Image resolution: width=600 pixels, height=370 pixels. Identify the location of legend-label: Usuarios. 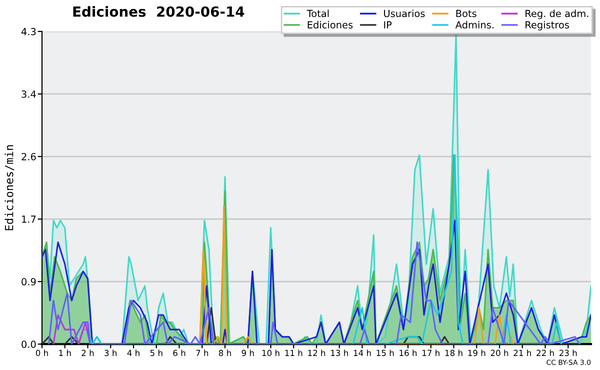
(404, 14).